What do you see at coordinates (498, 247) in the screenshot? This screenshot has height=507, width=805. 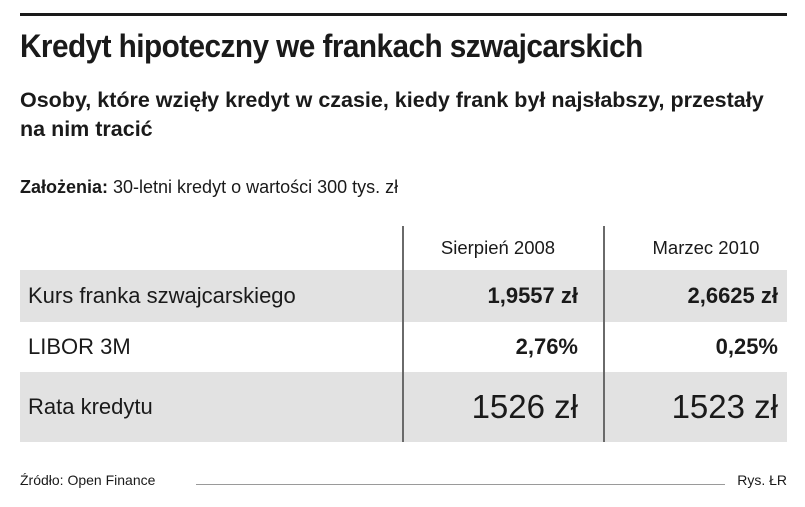 I see `column-header-sierpien-2008: Sierpień 2008` at bounding box center [498, 247].